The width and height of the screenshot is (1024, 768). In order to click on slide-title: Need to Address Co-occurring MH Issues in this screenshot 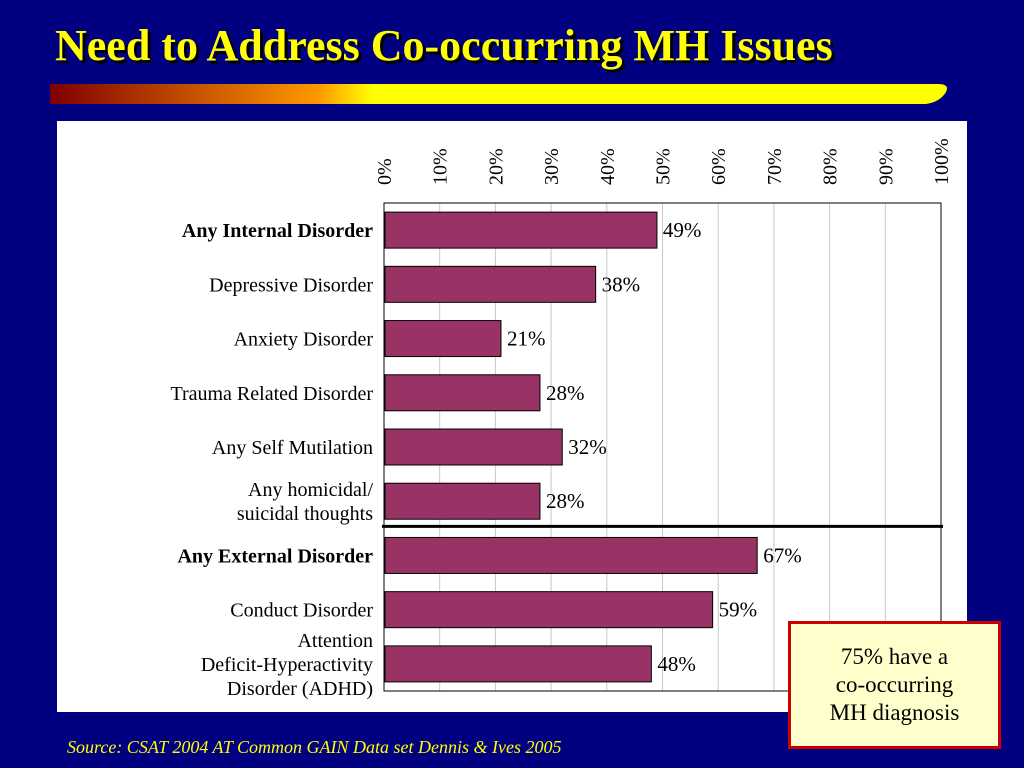, I will do `click(444, 45)`.